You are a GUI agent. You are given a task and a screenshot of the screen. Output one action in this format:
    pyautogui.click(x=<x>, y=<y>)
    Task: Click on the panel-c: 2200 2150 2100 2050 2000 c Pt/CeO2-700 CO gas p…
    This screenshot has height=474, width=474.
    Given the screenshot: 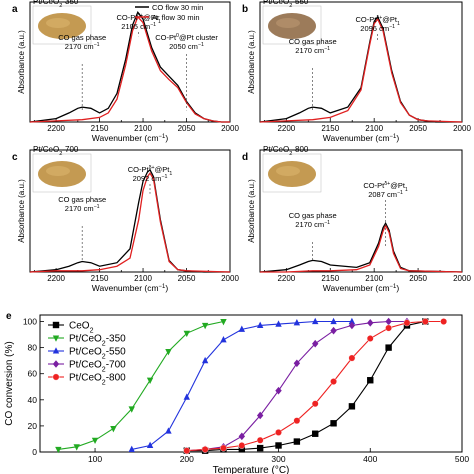 What is the action you would take?
    pyautogui.click(x=125, y=219)
    